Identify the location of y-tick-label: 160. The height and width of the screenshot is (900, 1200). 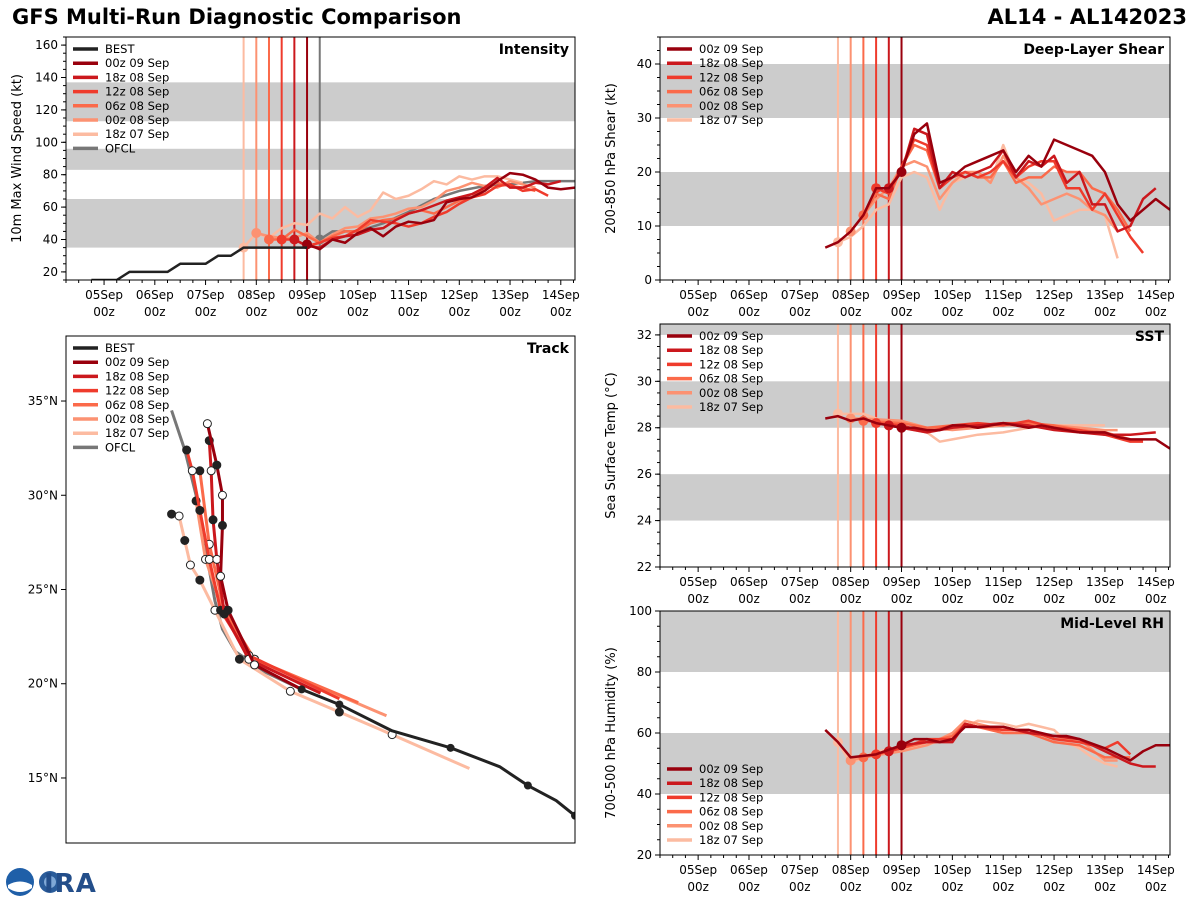
(46, 45).